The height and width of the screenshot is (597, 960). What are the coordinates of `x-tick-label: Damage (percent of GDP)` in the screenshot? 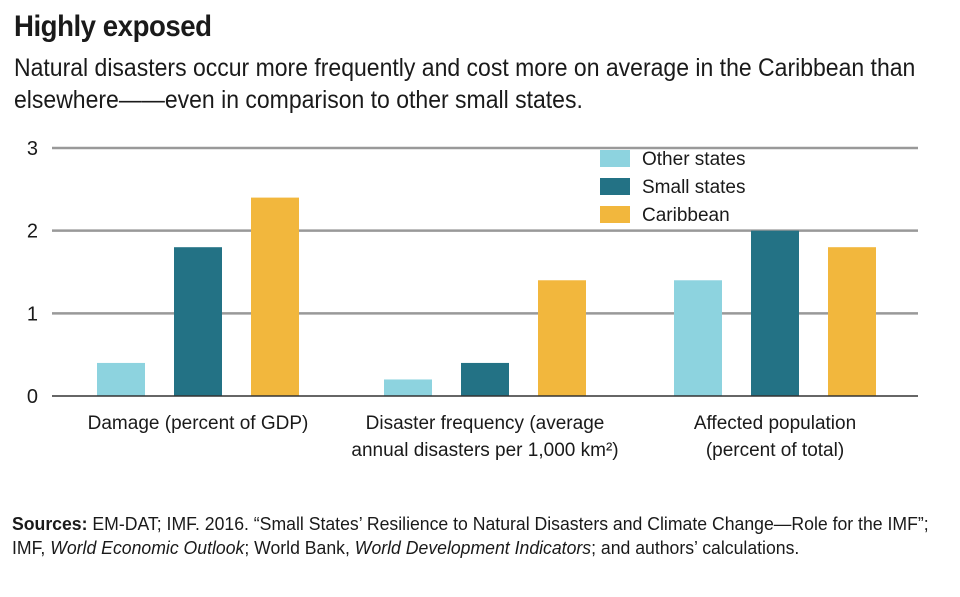 It's located at (198, 423).